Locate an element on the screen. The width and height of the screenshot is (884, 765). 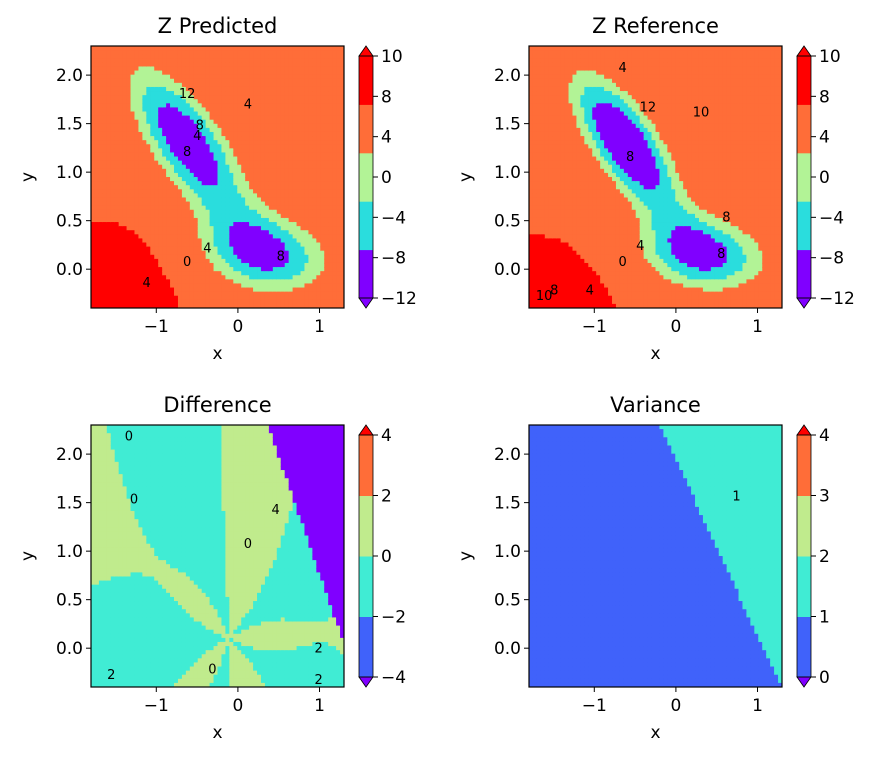
chart-title: Z Predicted is located at coordinates (218, 26).